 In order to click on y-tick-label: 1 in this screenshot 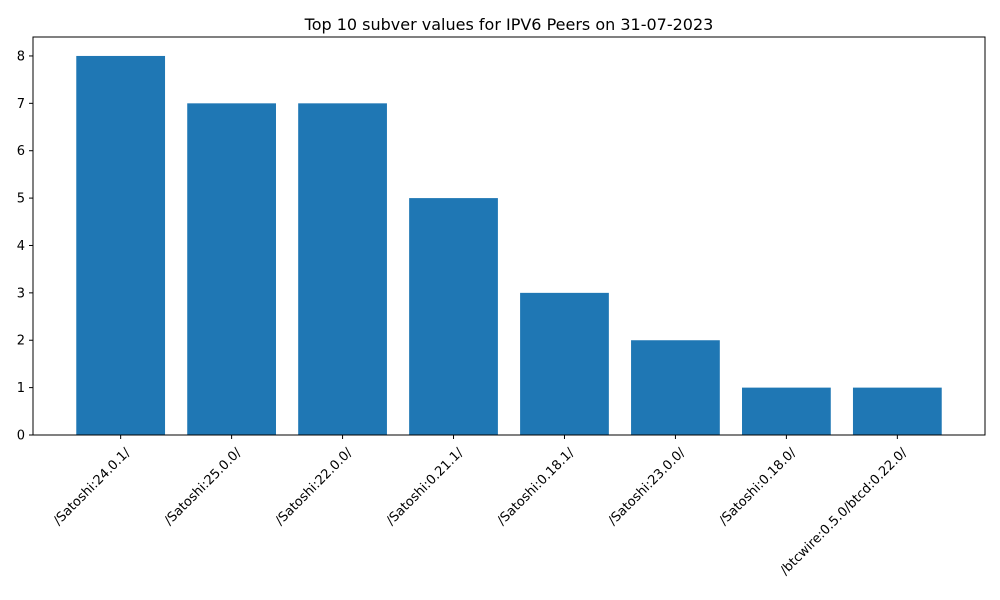, I will do `click(21, 388)`.